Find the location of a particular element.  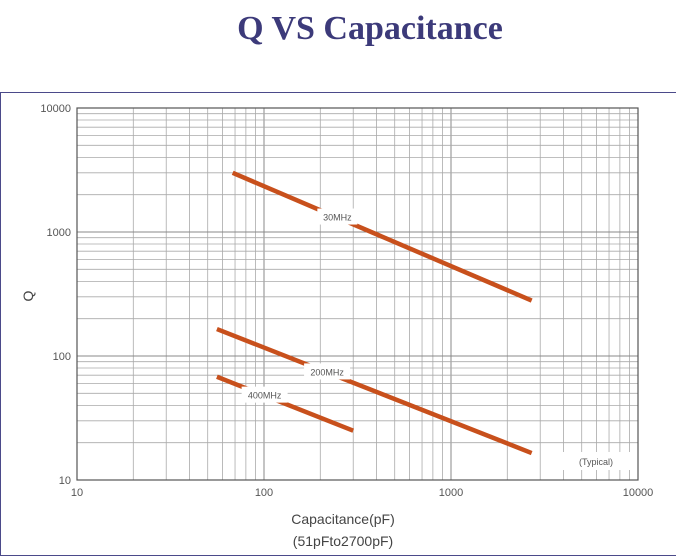

typical-note: (Typical) is located at coordinates (598, 461).